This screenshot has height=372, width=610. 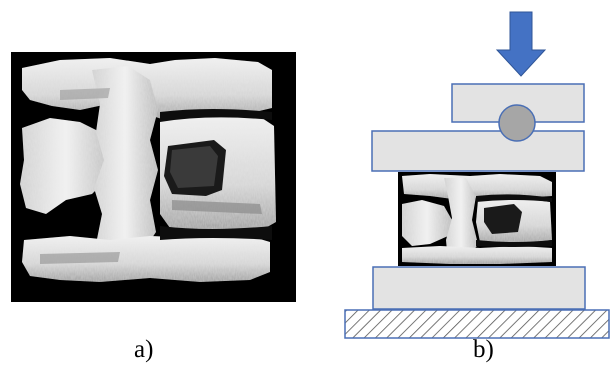 I want to click on ball-joint, so click(x=517, y=123).